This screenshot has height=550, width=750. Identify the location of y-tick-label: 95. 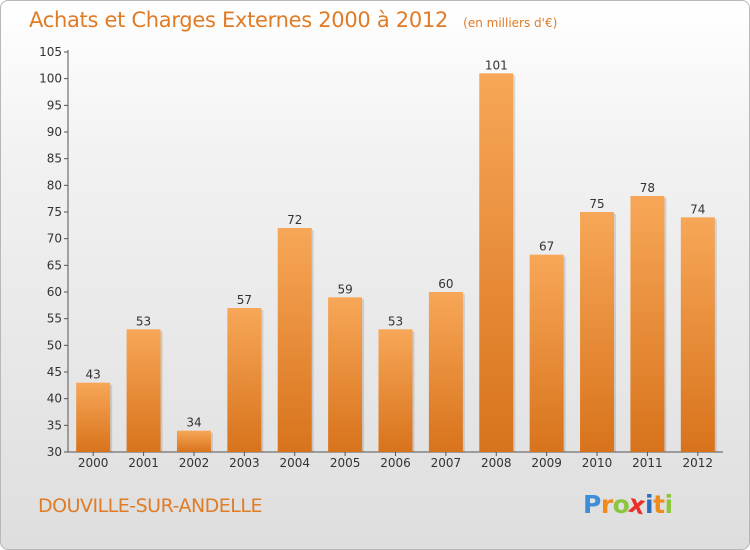
(54, 105).